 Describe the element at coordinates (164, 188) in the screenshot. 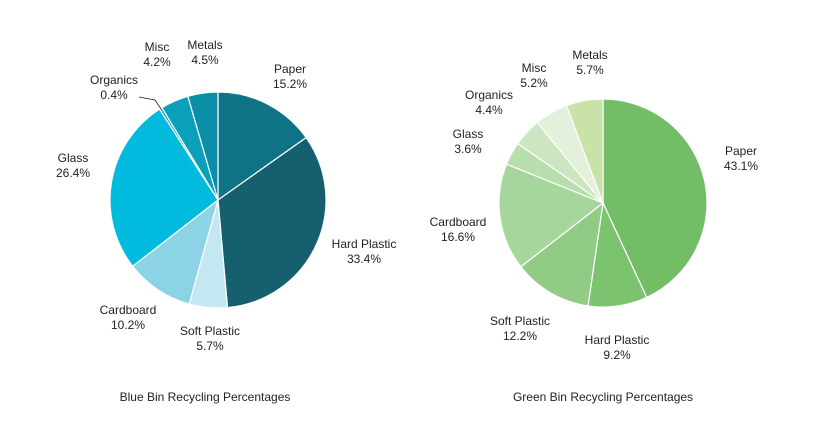

I see `pie-slice-glass` at that location.